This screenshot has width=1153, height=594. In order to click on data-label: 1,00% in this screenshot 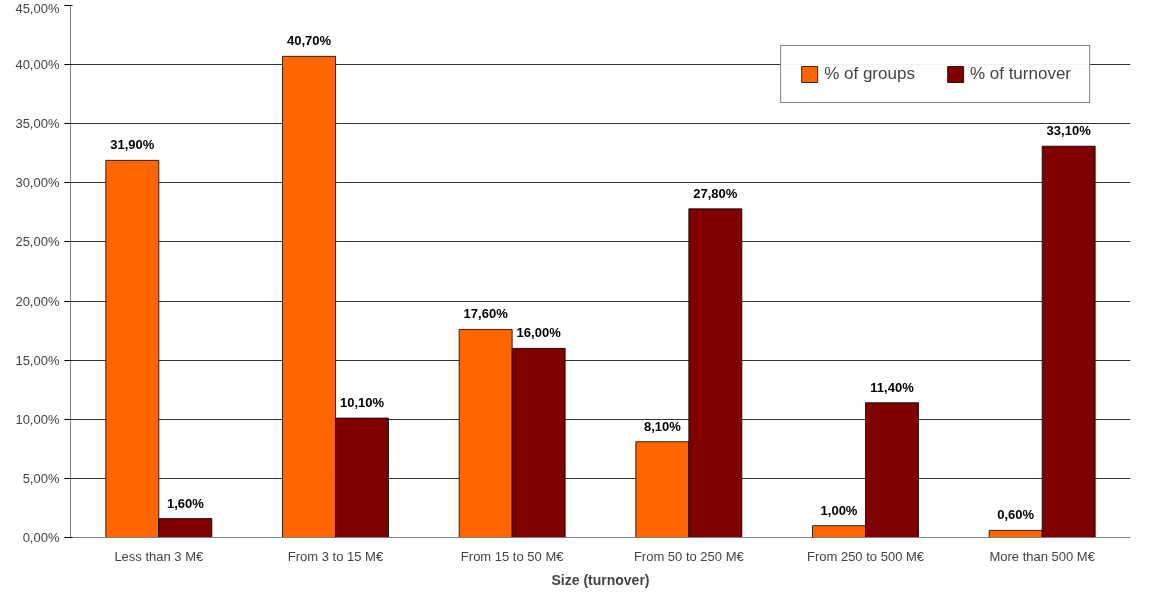, I will do `click(839, 510)`.